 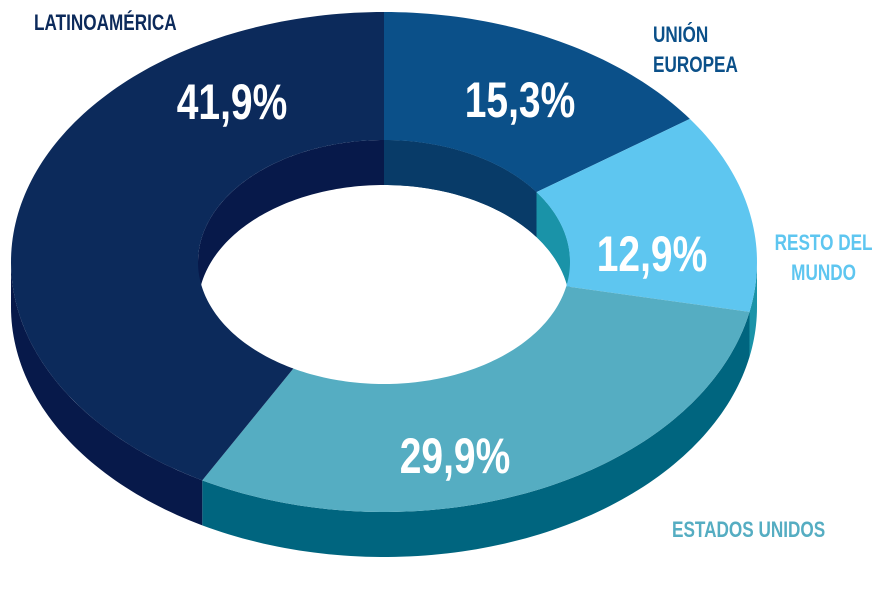 What do you see at coordinates (455, 455) in the screenshot?
I see `value-label: 29,9%` at bounding box center [455, 455].